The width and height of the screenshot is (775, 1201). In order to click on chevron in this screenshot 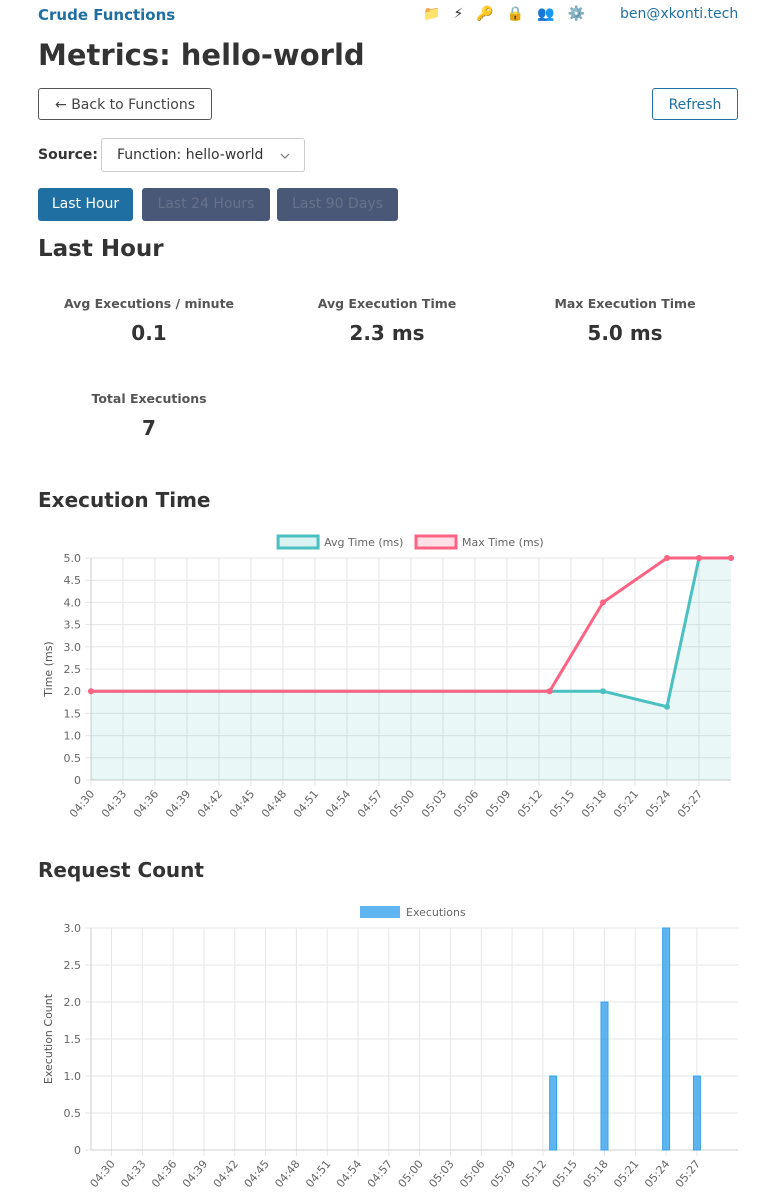, I will do `click(285, 156)`.